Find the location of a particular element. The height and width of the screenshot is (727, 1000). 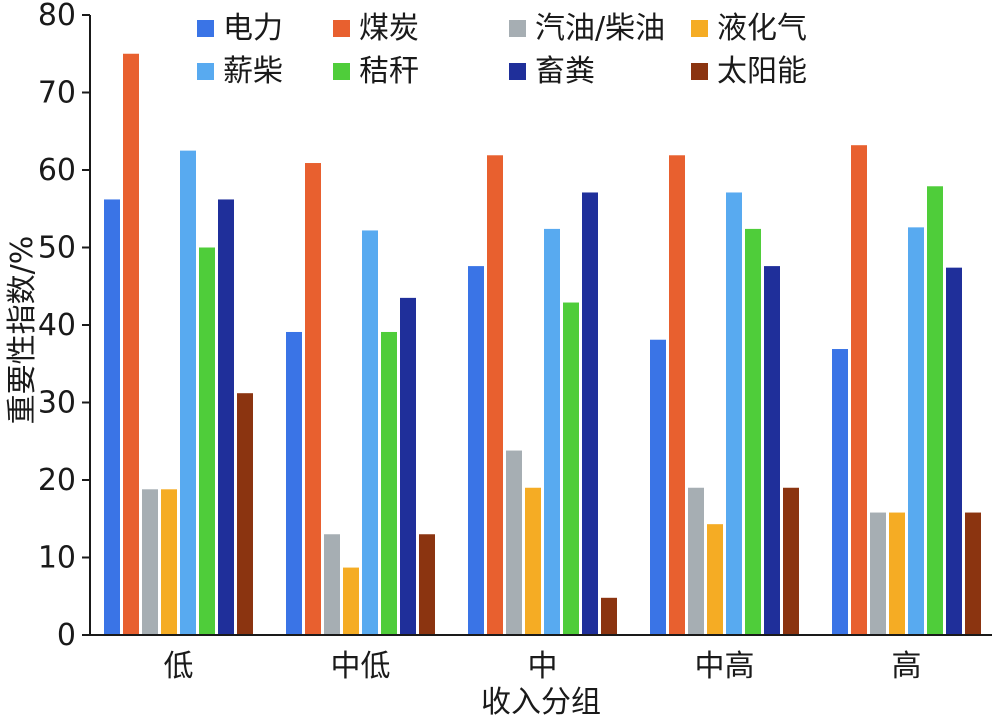

y-tick-label: 10 is located at coordinates (57, 558).